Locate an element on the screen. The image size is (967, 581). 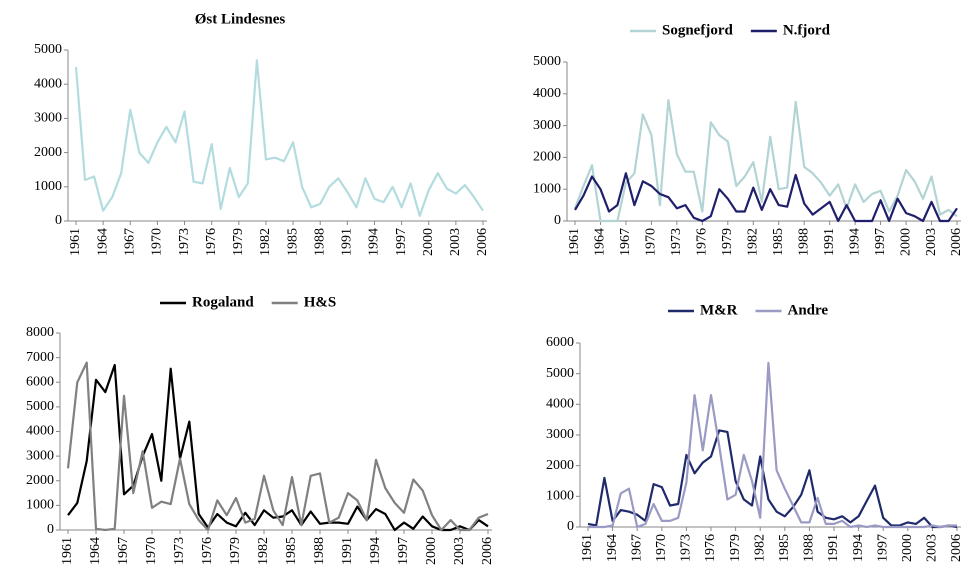
legend-label: Andre is located at coordinates (808, 310).